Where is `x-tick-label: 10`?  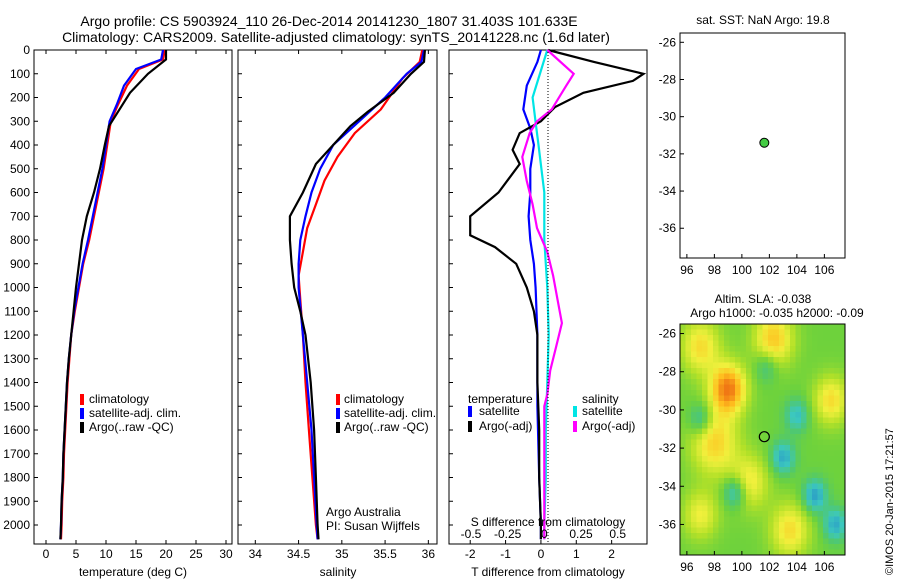
x-tick-label: 10 is located at coordinates (106, 554).